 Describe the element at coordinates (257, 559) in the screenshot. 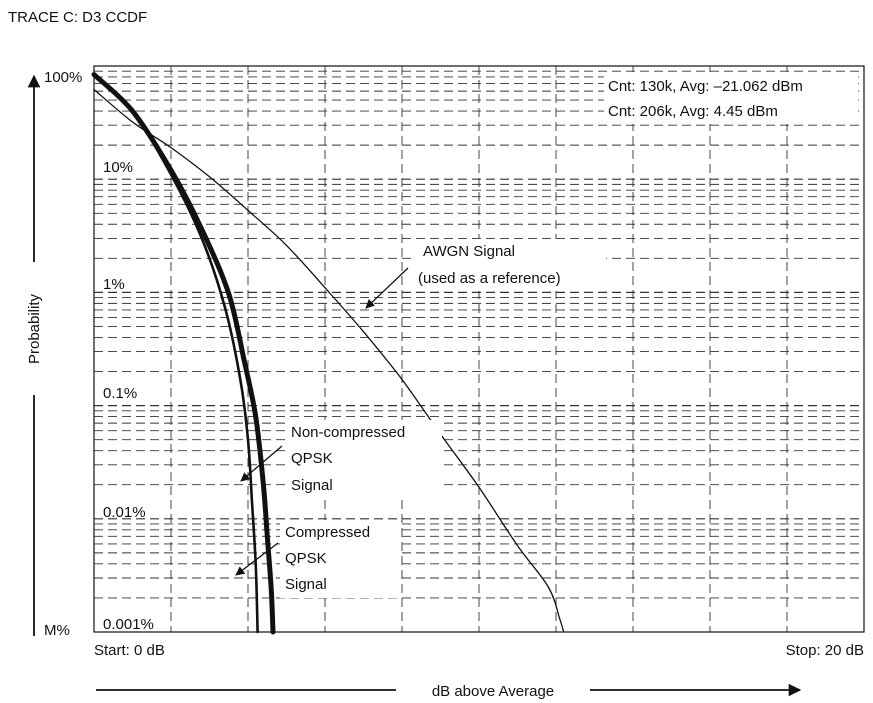

I see `compressed-pointer-arrow` at that location.